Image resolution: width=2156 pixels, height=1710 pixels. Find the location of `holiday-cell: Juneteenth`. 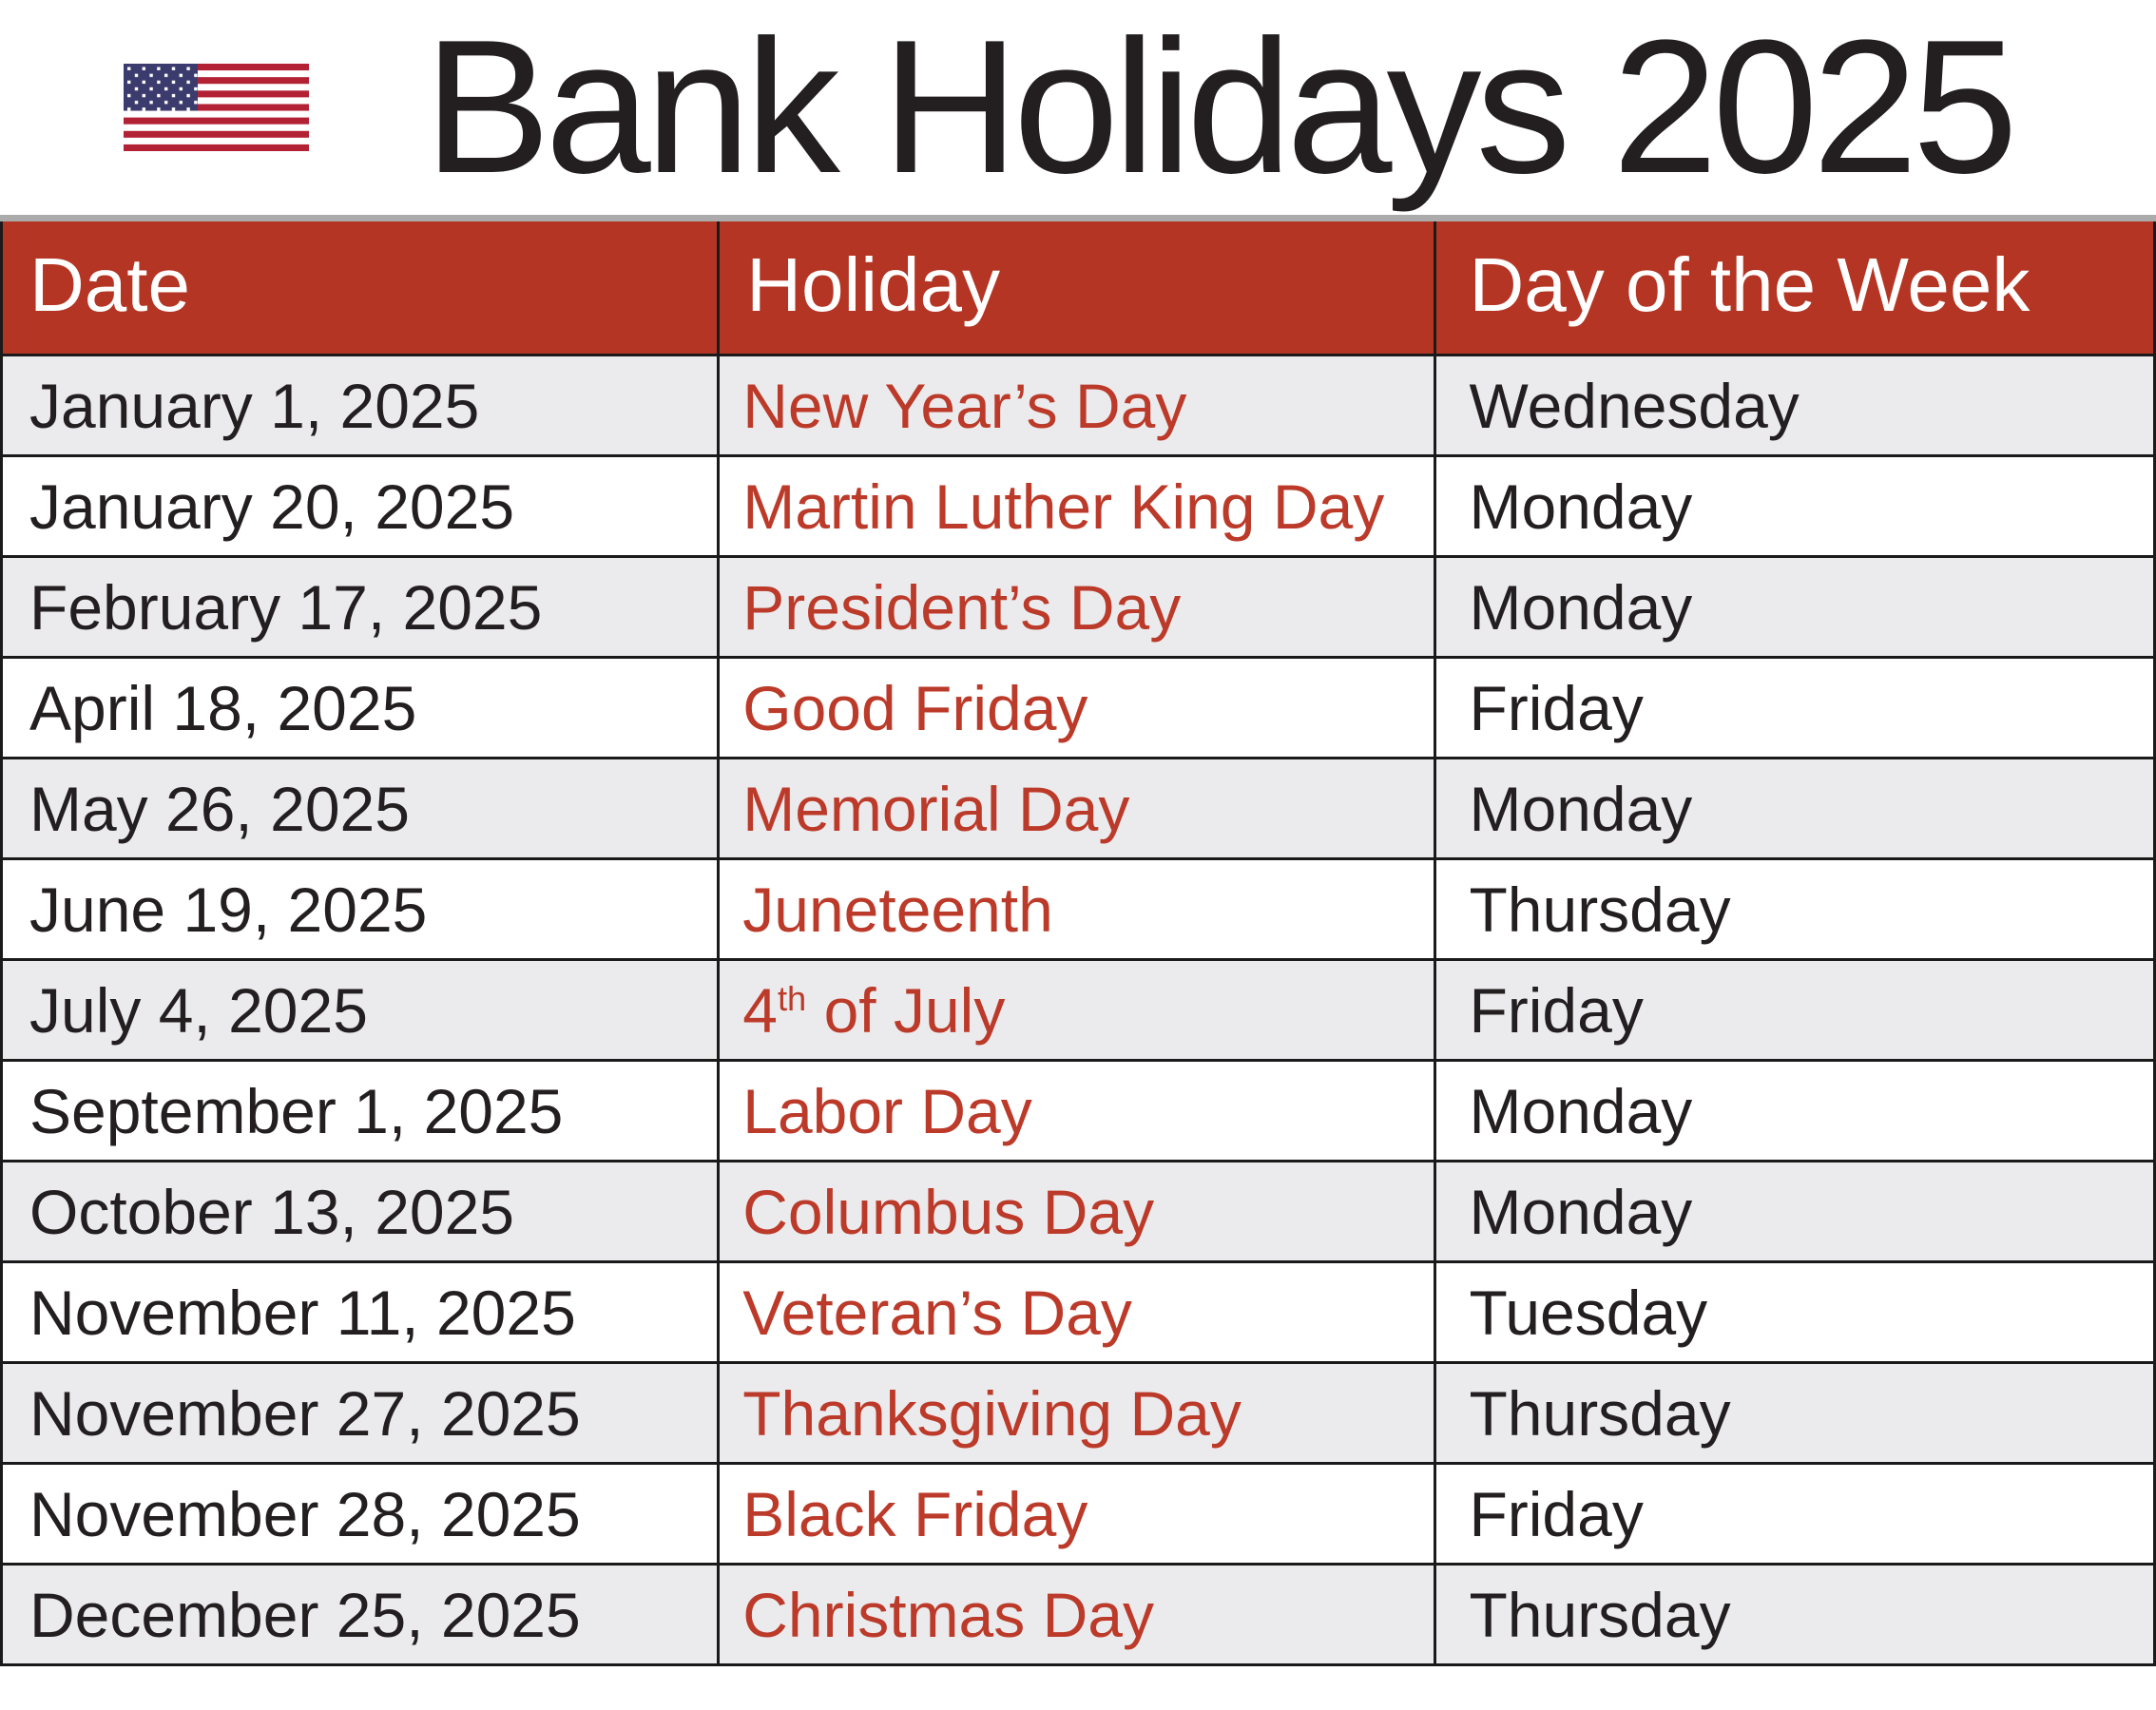

holiday-cell: Juneteenth is located at coordinates (1077, 909).